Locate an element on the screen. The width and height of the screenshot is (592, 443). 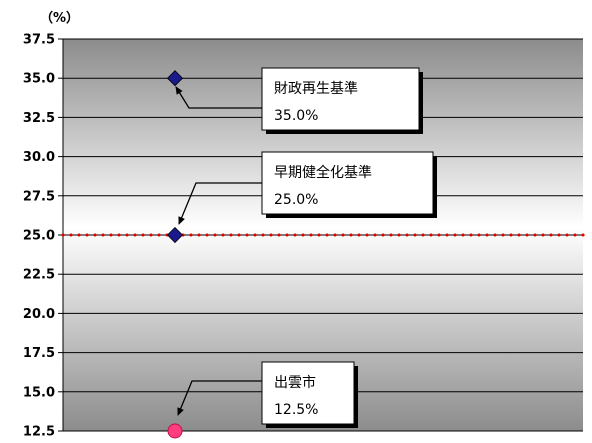
y-axis-unit-label: （%） is located at coordinates (59, 18).